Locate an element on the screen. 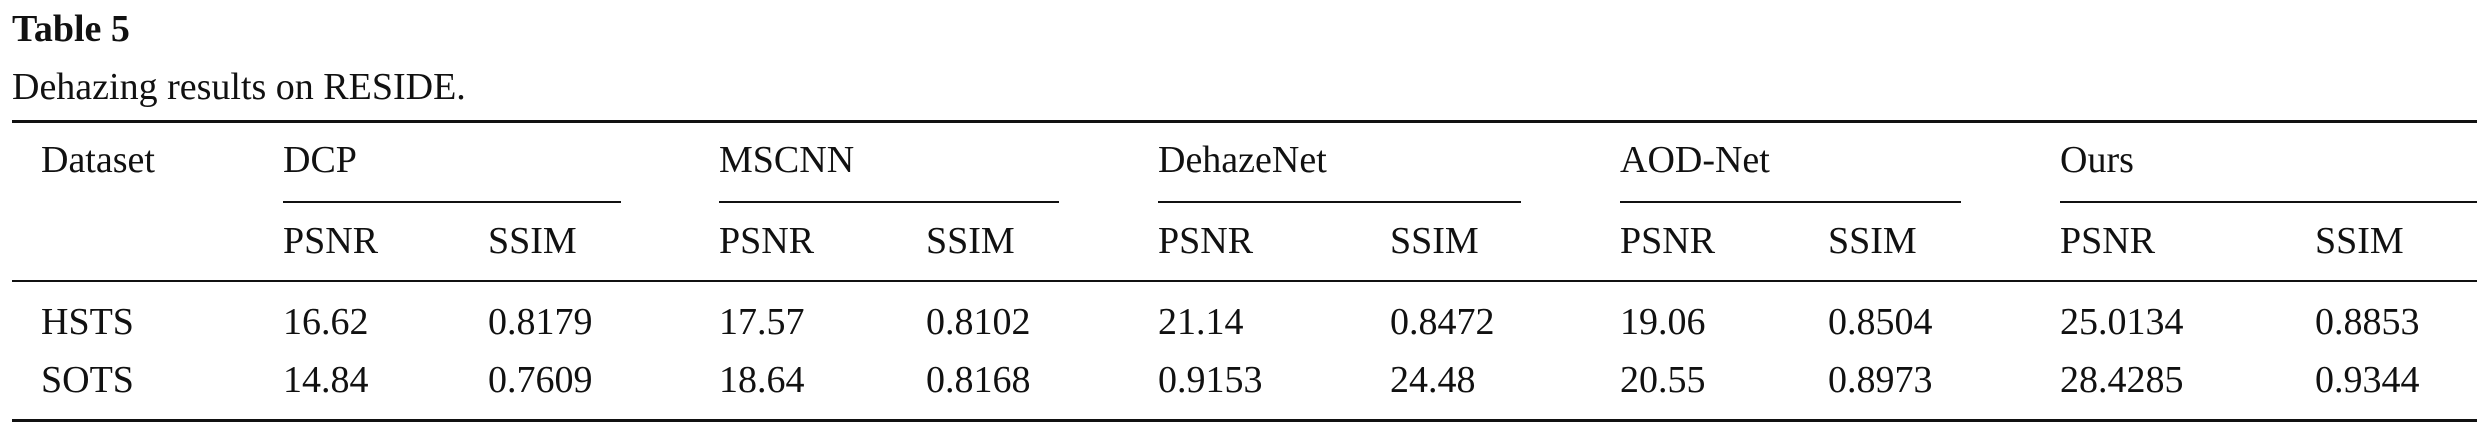 This screenshot has width=2477, height=429. row-label: HSTS is located at coordinates (87, 322).